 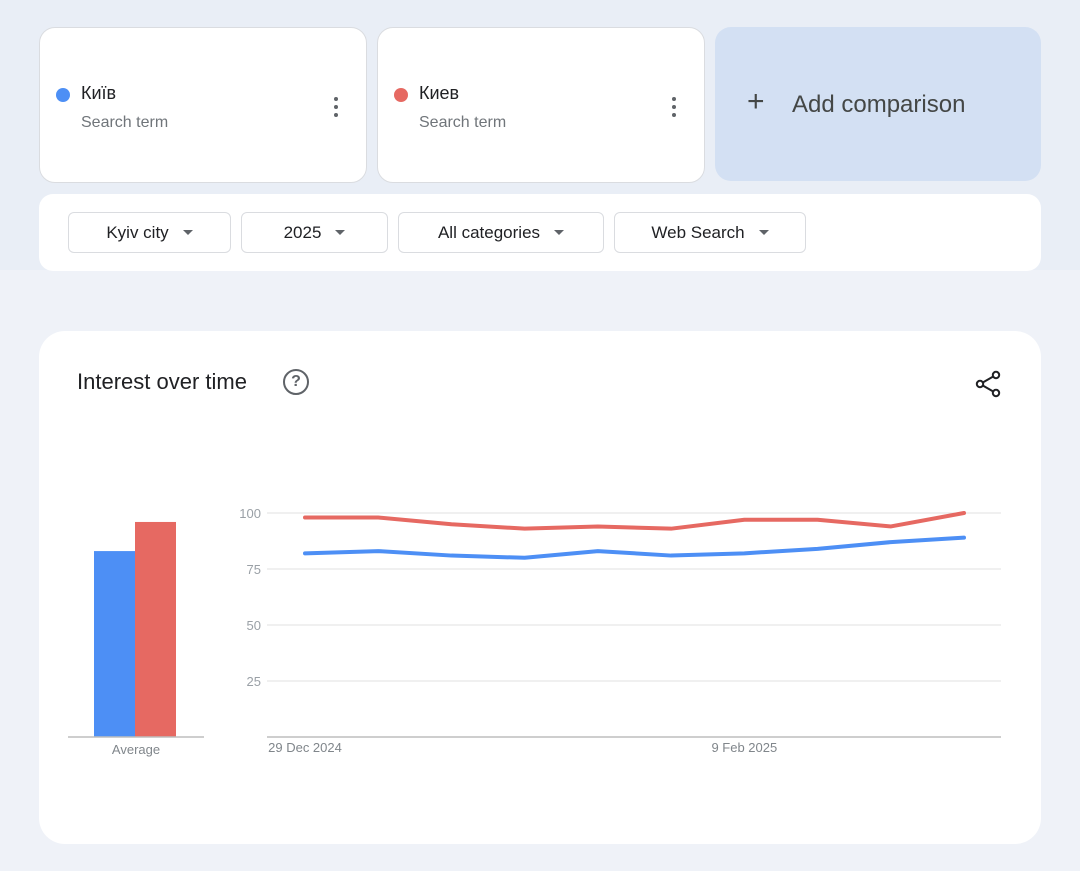 I want to click on category-filter-label: All categories, so click(x=489, y=232).